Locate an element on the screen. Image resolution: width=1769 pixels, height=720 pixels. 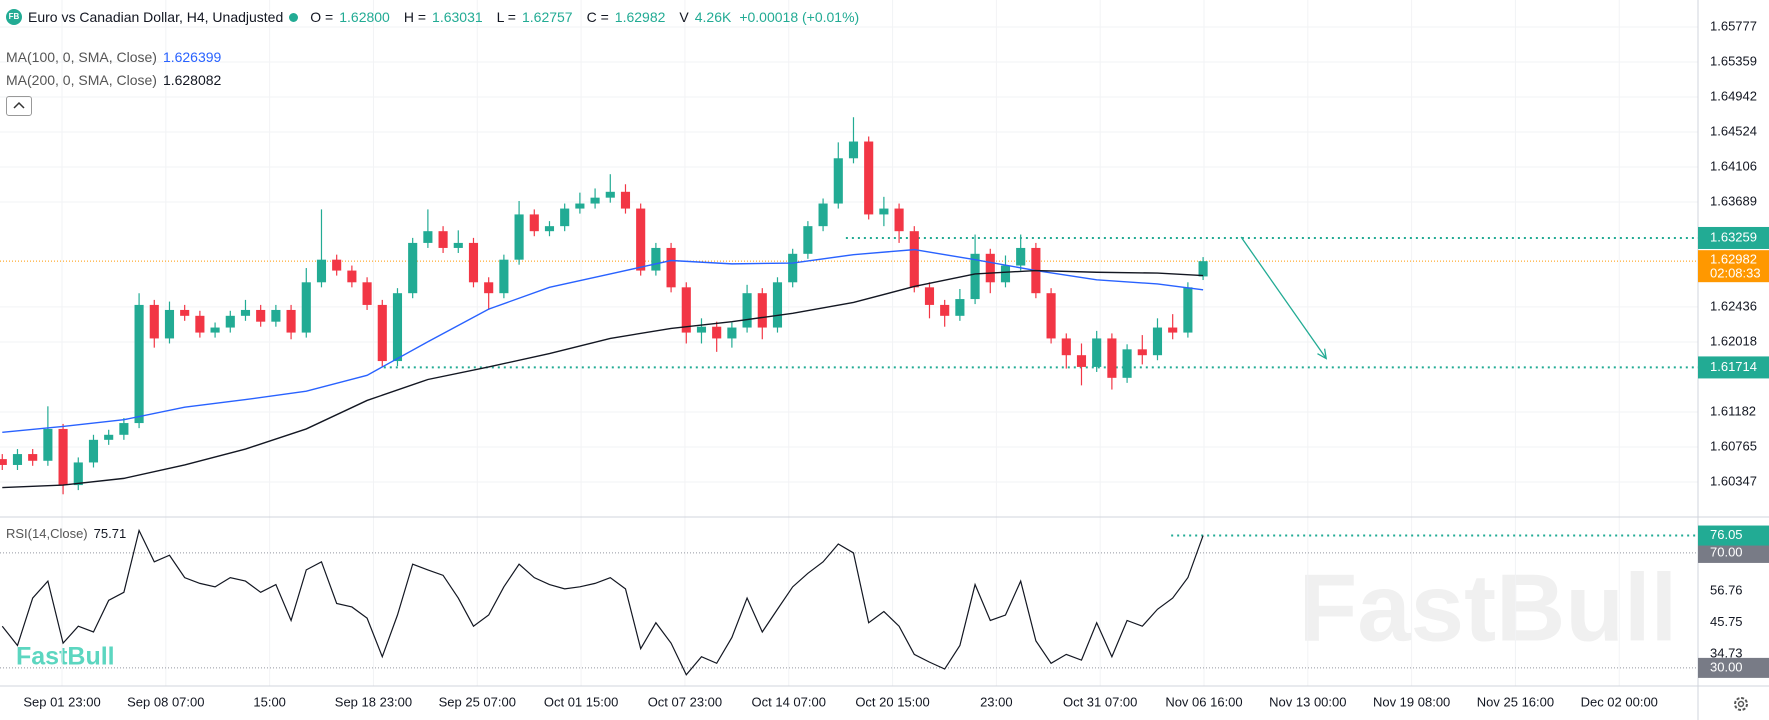
x-tick-label: Nov 13 00:00 is located at coordinates (1307, 701).